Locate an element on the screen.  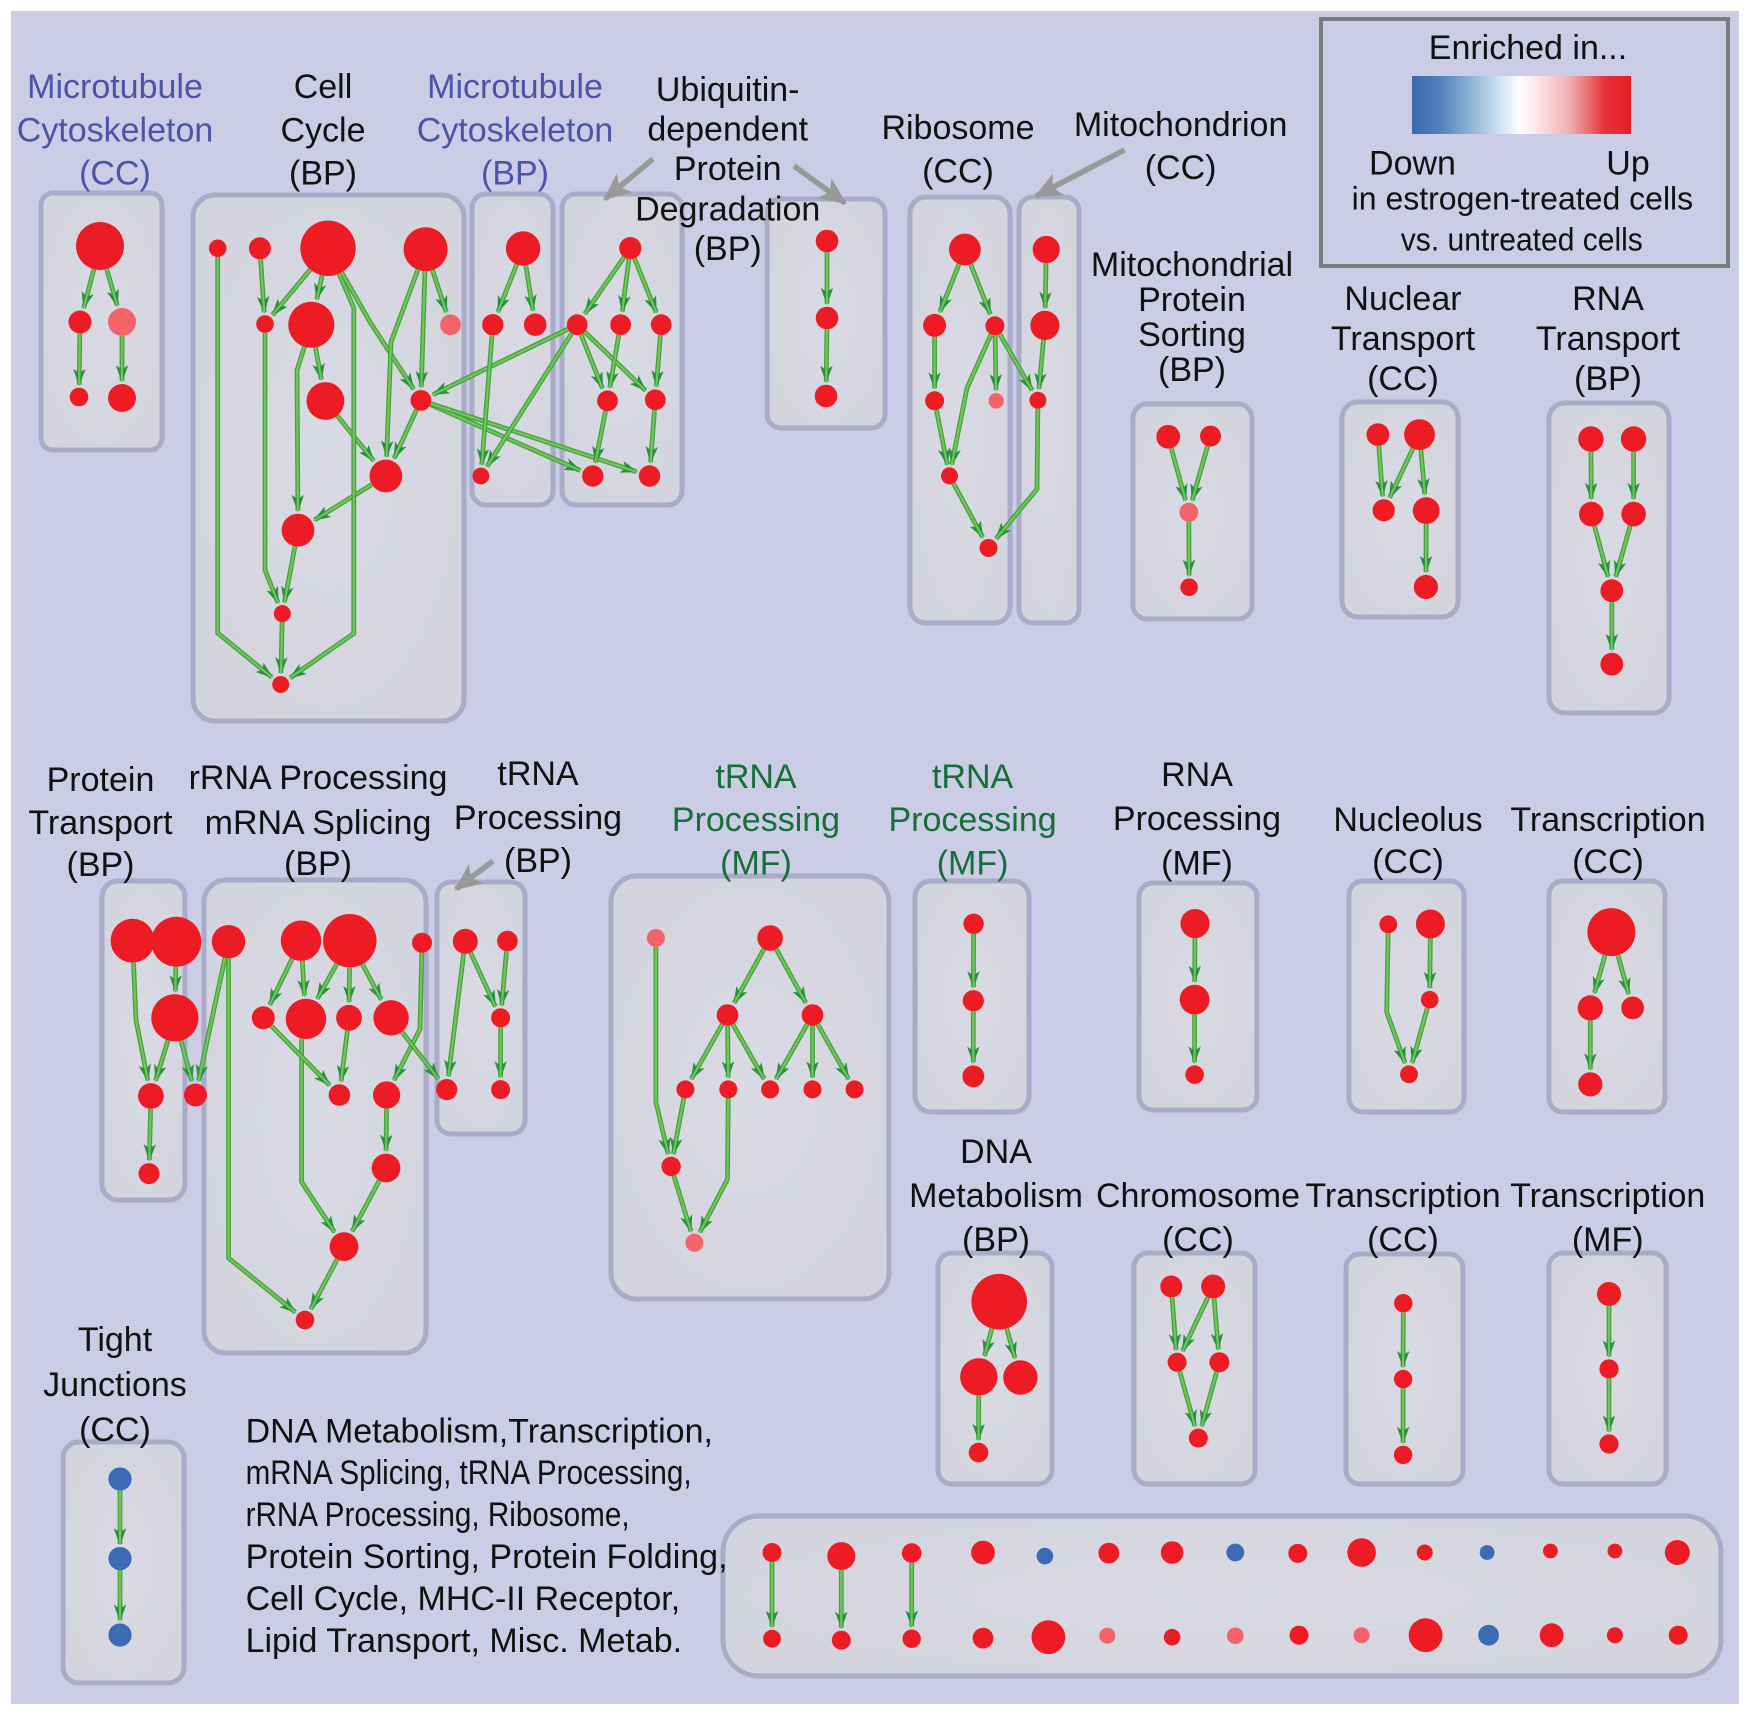
svg-text: Up is located at coordinates (1627, 164).